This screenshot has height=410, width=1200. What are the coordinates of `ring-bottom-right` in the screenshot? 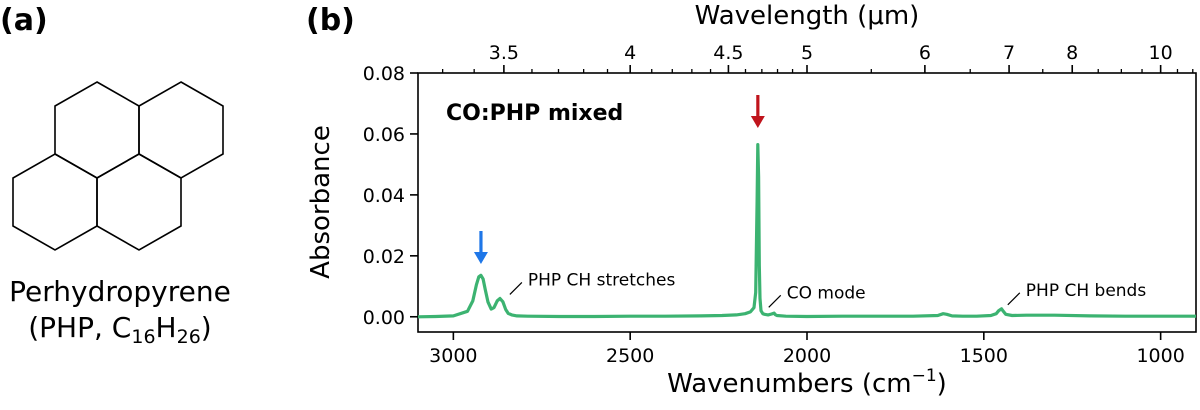 It's located at (139, 202).